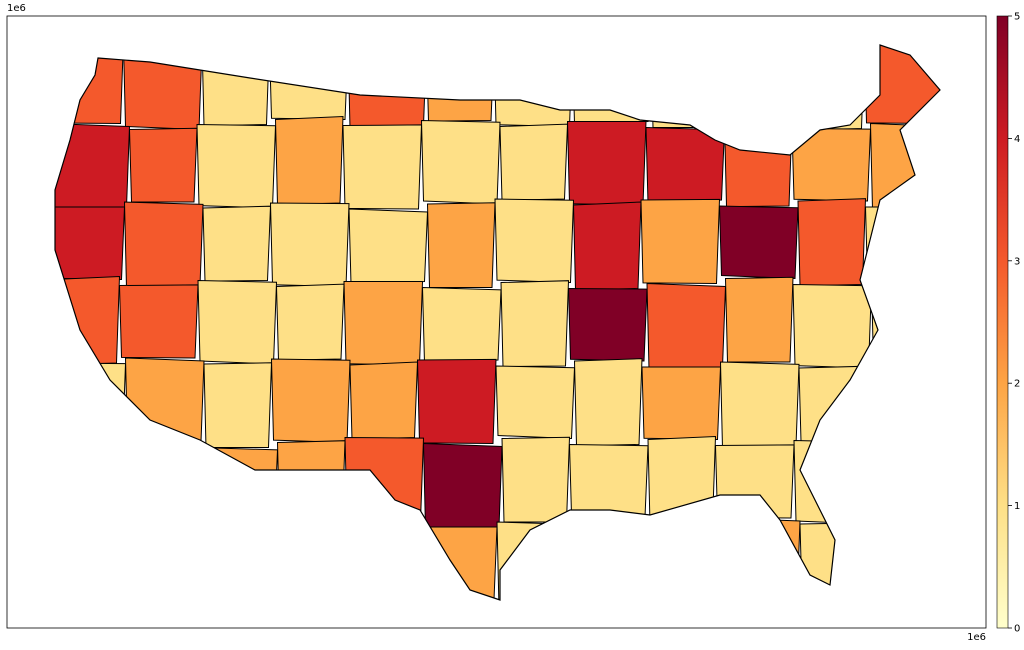  What do you see at coordinates (16, 8) in the screenshot?
I see `y-offset-label: 1e6` at bounding box center [16, 8].